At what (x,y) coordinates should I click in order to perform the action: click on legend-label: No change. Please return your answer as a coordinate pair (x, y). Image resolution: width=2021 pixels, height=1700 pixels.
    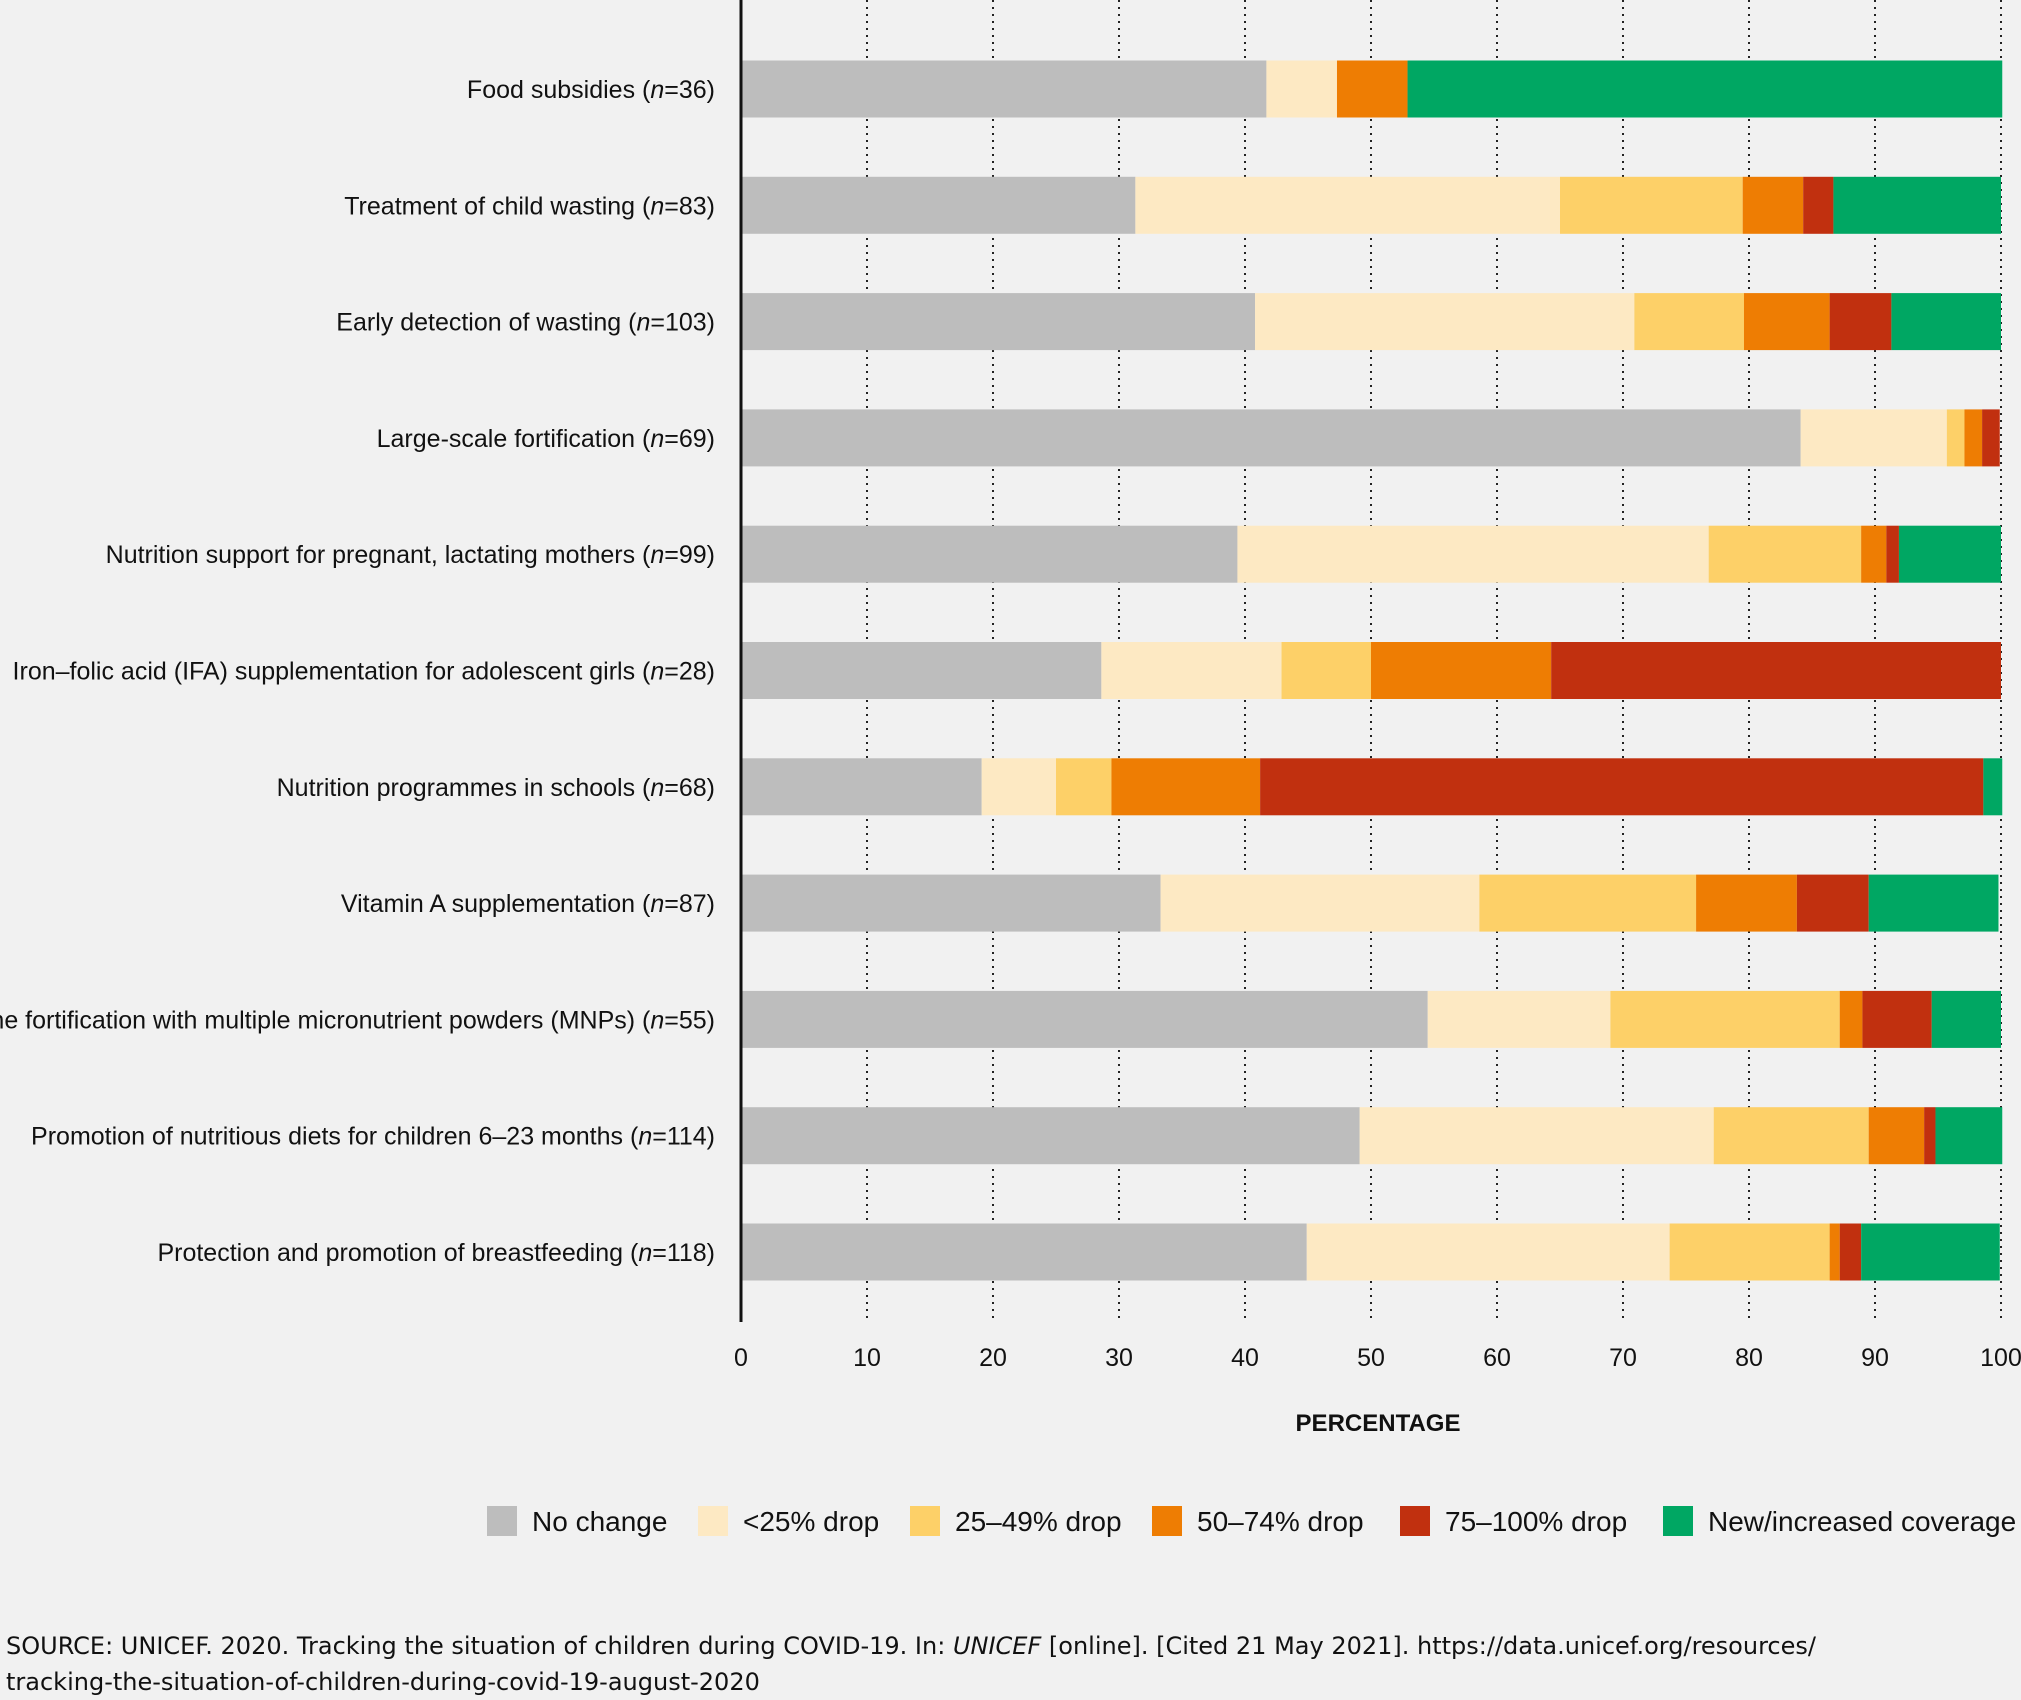
    Looking at the image, I should click on (599, 1521).